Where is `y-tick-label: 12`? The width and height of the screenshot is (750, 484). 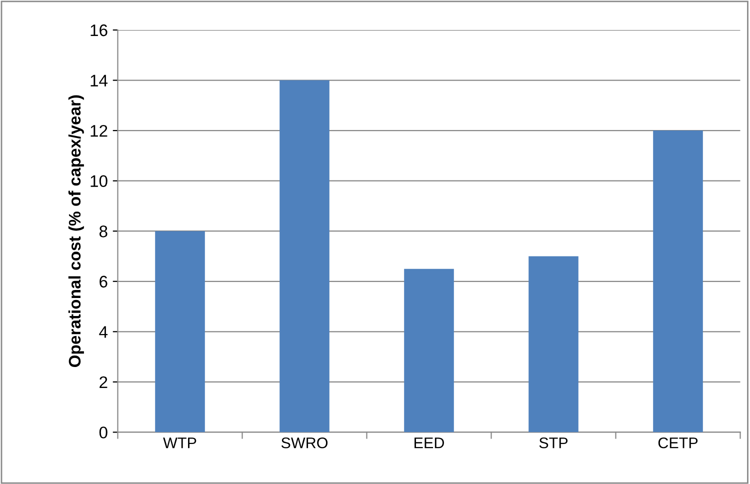
y-tick-label: 12 is located at coordinates (99, 130).